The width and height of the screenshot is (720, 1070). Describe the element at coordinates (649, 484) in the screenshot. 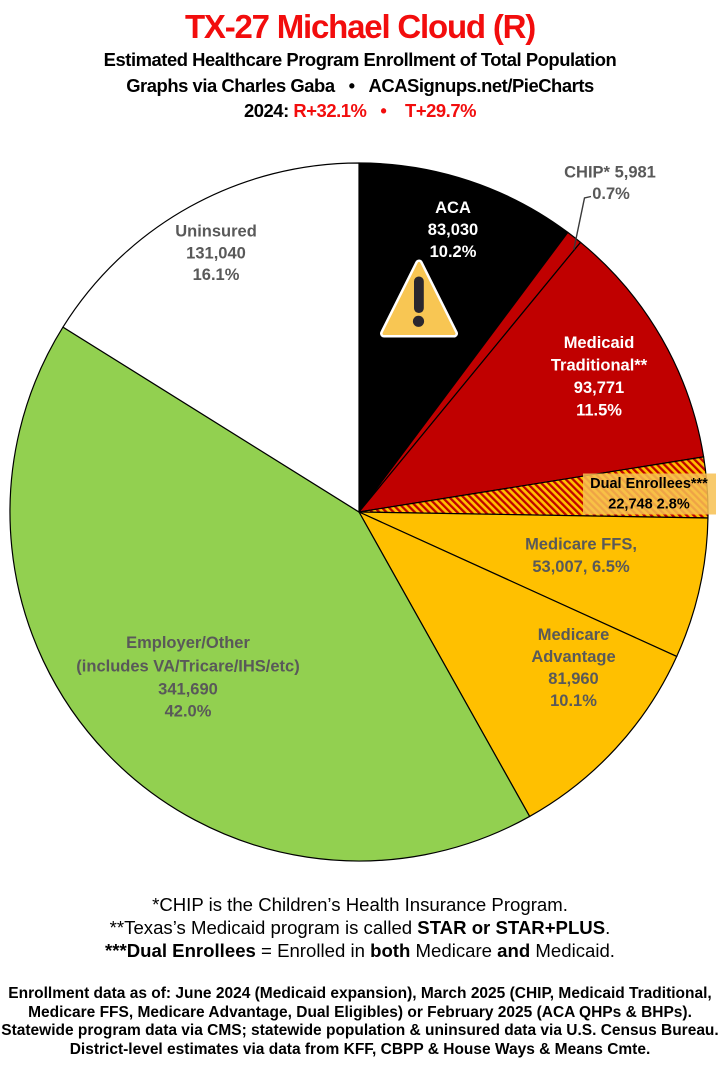

I see `svg-text: Dual Enrollees***` at that location.